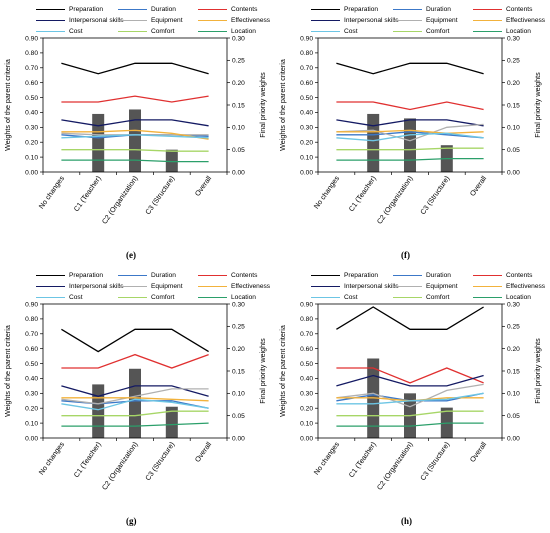 Image resolution: width=550 pixels, height=533 pixels. I want to click on y-tick-label: 0.60, so click(306, 349).